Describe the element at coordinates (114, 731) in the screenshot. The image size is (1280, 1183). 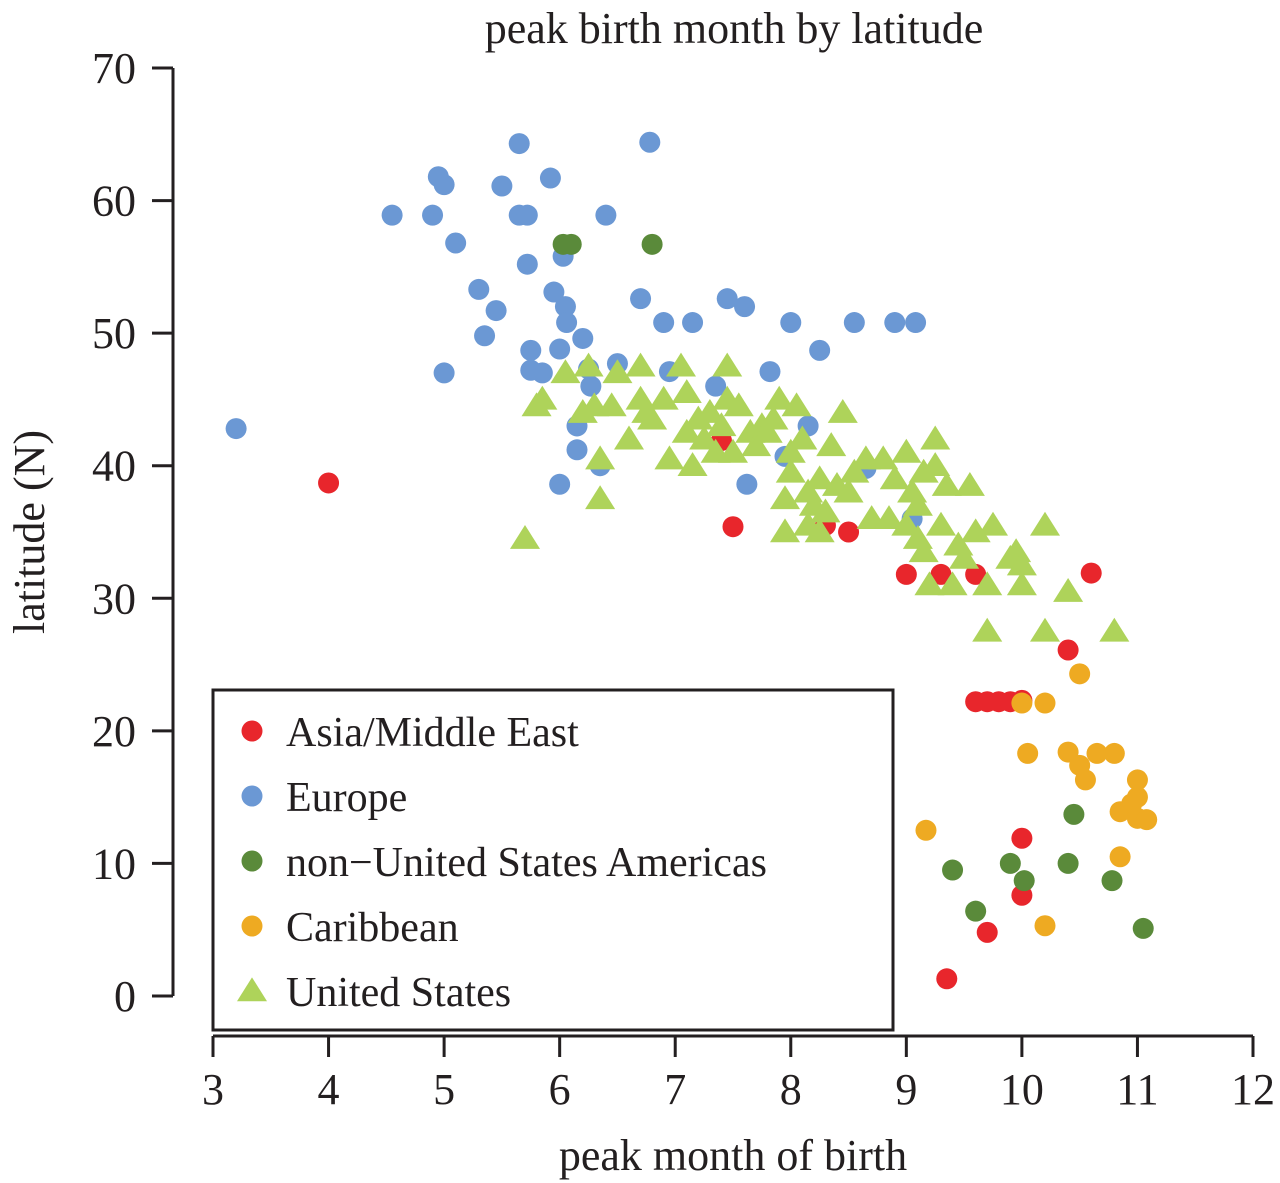
I see `y-tick-label: 20` at that location.